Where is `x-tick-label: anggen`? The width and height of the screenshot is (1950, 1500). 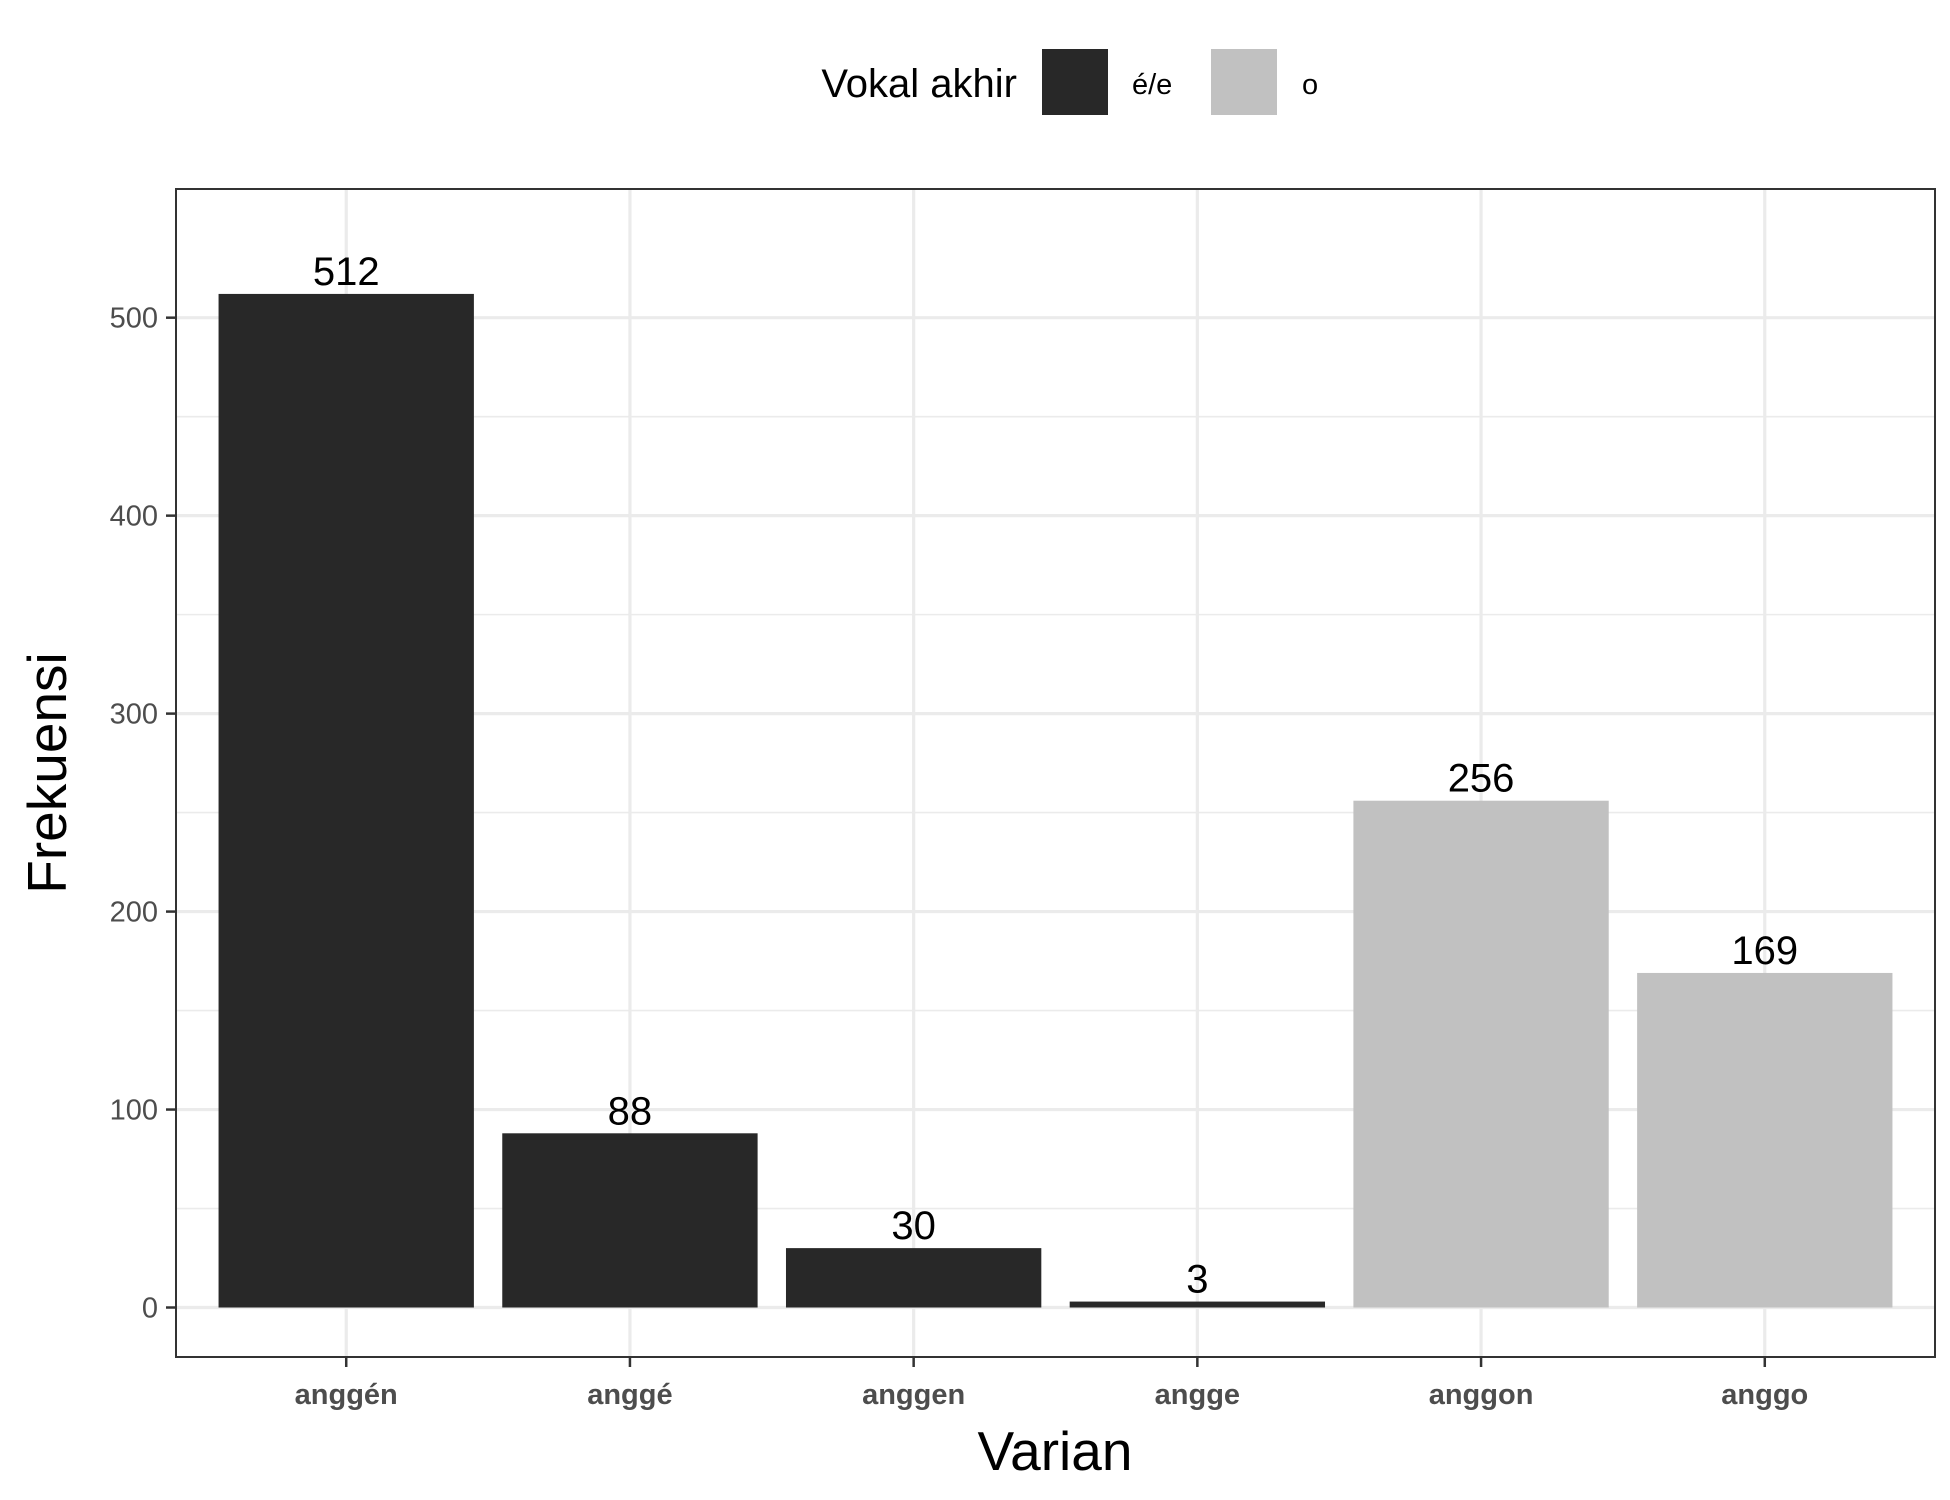
x-tick-label: anggen is located at coordinates (913, 1395).